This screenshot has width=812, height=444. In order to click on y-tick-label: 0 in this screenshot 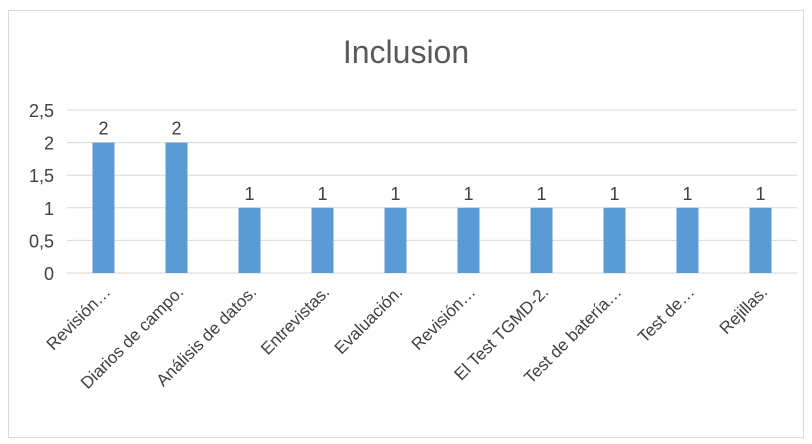, I will do `click(49, 274)`.